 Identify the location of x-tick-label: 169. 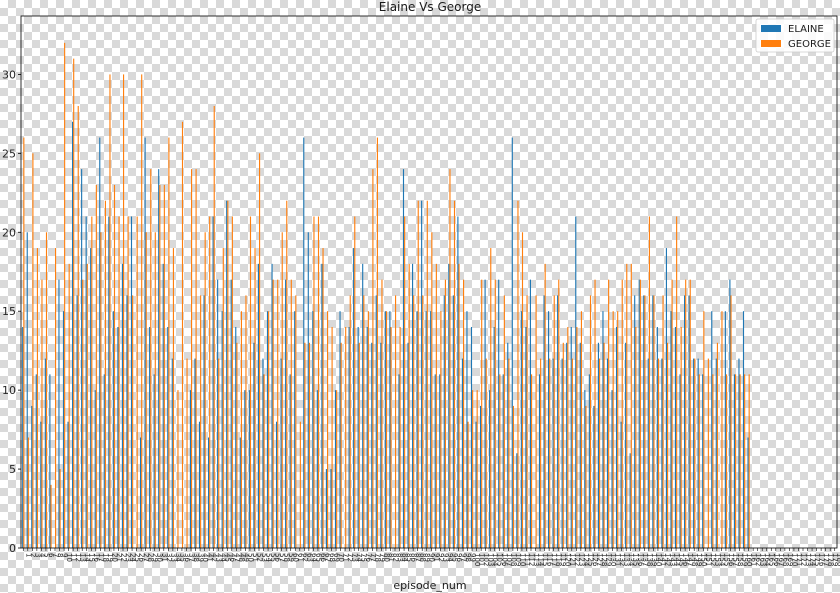
(790, 559).